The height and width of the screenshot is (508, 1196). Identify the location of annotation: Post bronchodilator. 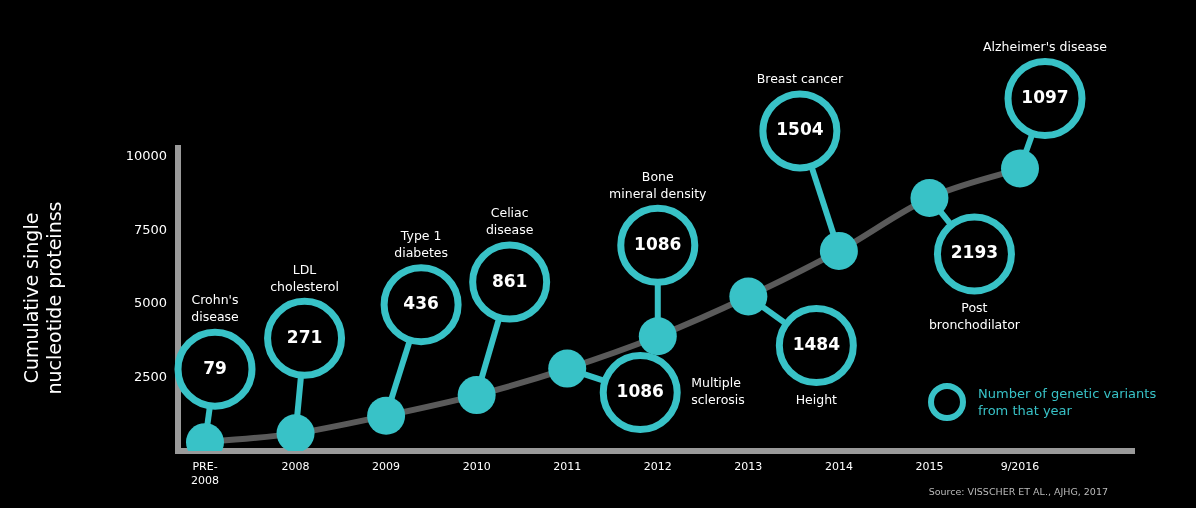
(974, 316).